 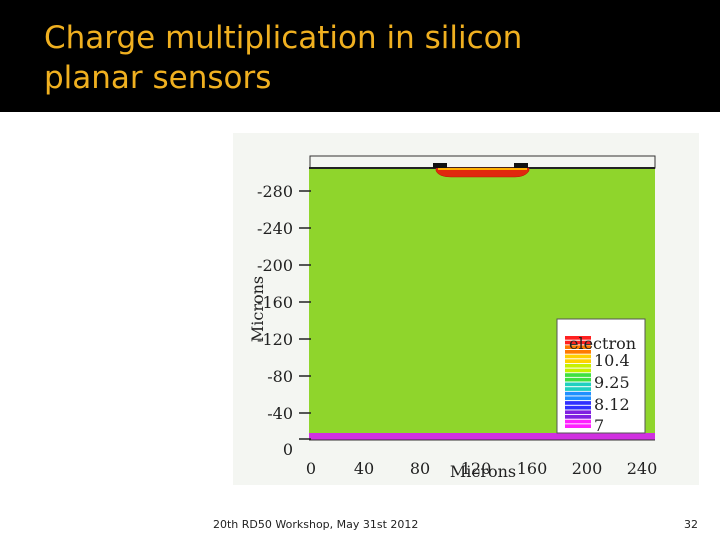 I want to click on y-tick-label: -280, so click(x=275, y=191).